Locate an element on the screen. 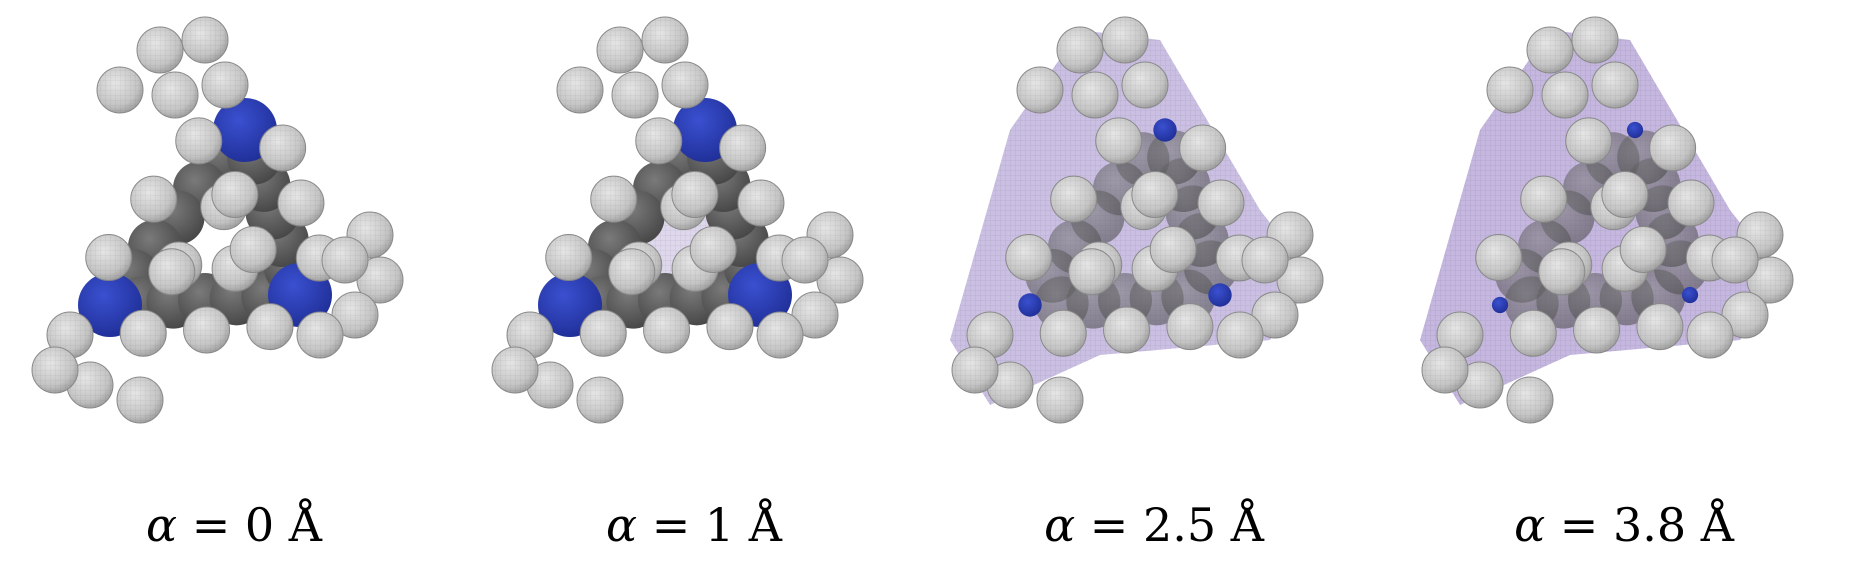  panel-caption: α = 3.8 Å is located at coordinates (1624, 525).